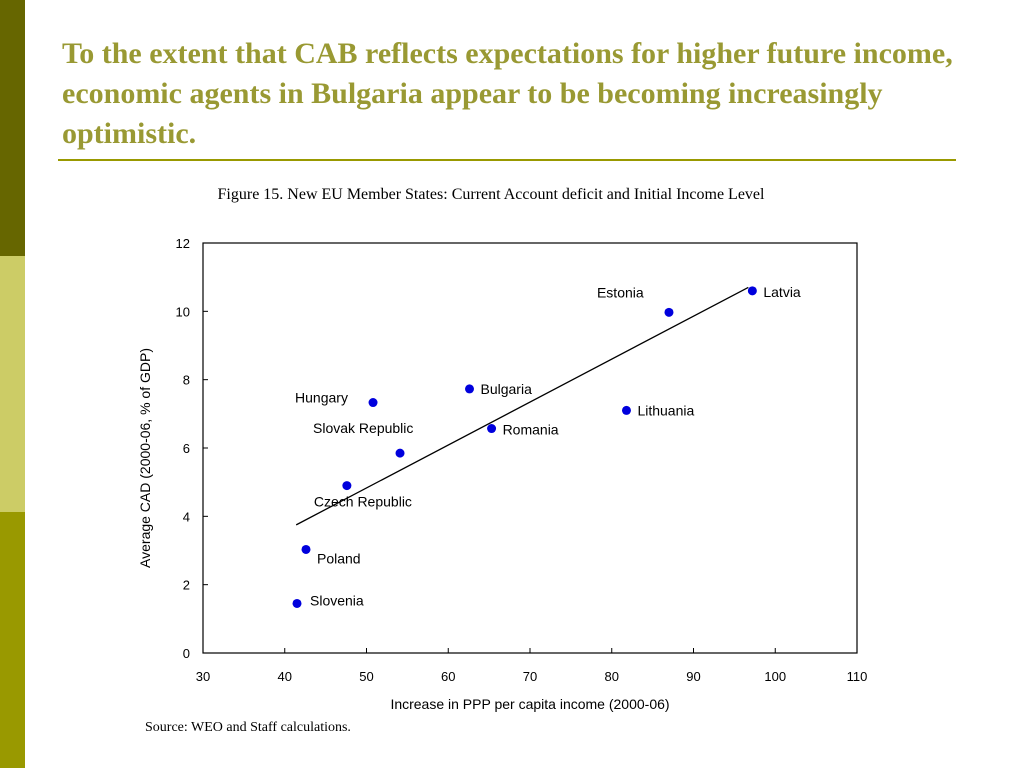 Image resolution: width=1024 pixels, height=768 pixels. I want to click on x-tick-label: 40, so click(285, 676).